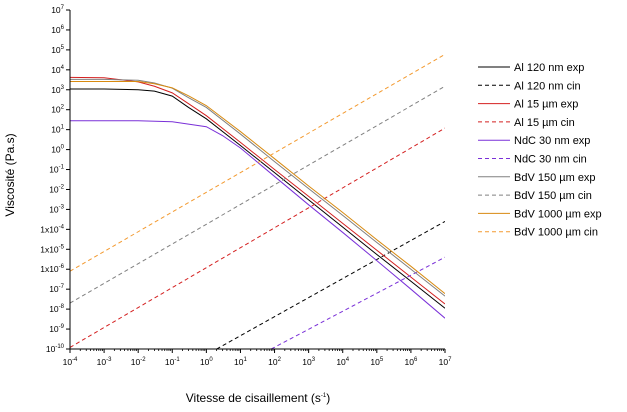  I want to click on x-tick-label: 10⁻², so click(138, 362).